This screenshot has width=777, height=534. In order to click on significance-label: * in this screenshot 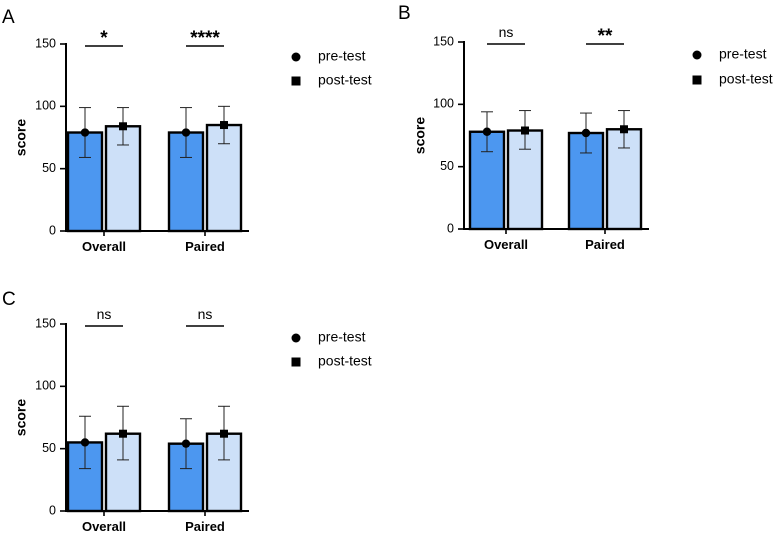, I will do `click(104, 38)`.